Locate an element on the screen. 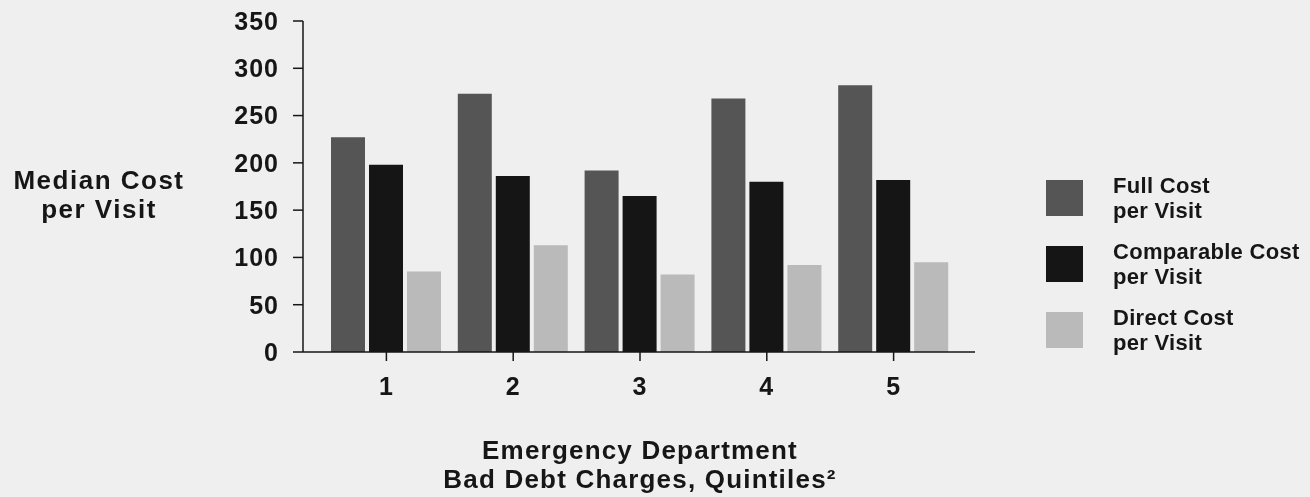 This screenshot has width=1310, height=497. y-axis-title: Median Cost per Visit is located at coordinates (99, 194).